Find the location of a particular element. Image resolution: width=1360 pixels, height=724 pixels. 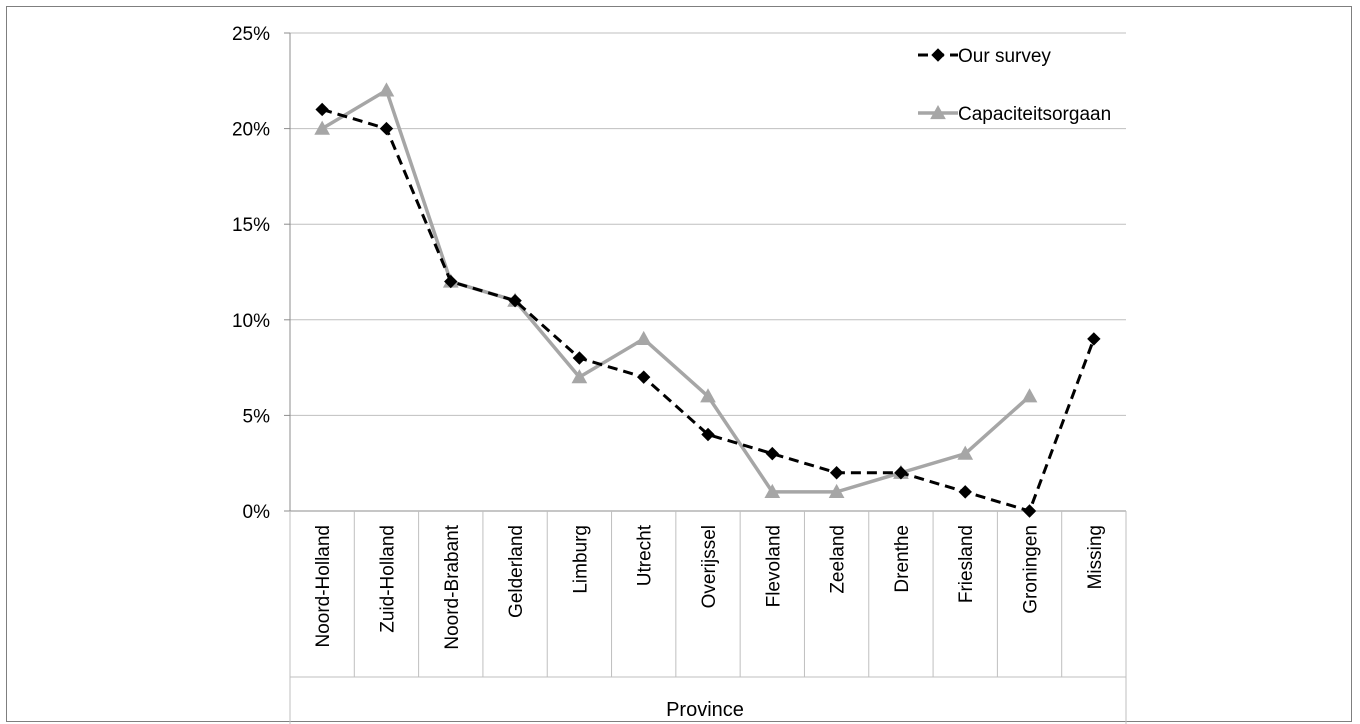

x-axis-title: Province is located at coordinates (705, 710).